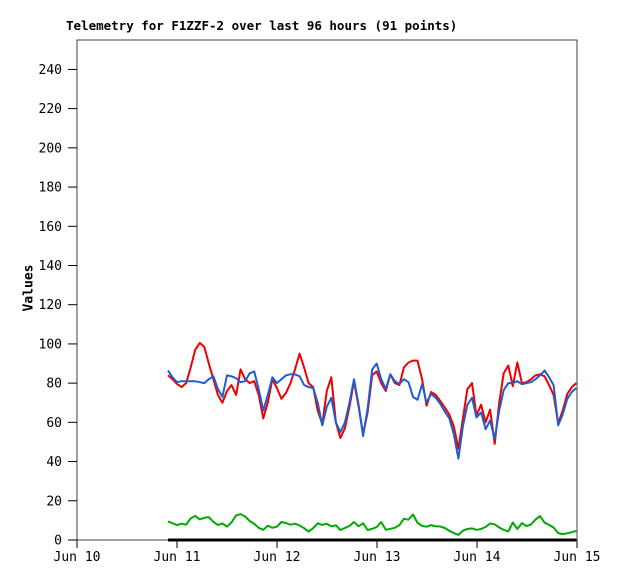  What do you see at coordinates (50, 344) in the screenshot?
I see `y-tick-label: 100` at bounding box center [50, 344].